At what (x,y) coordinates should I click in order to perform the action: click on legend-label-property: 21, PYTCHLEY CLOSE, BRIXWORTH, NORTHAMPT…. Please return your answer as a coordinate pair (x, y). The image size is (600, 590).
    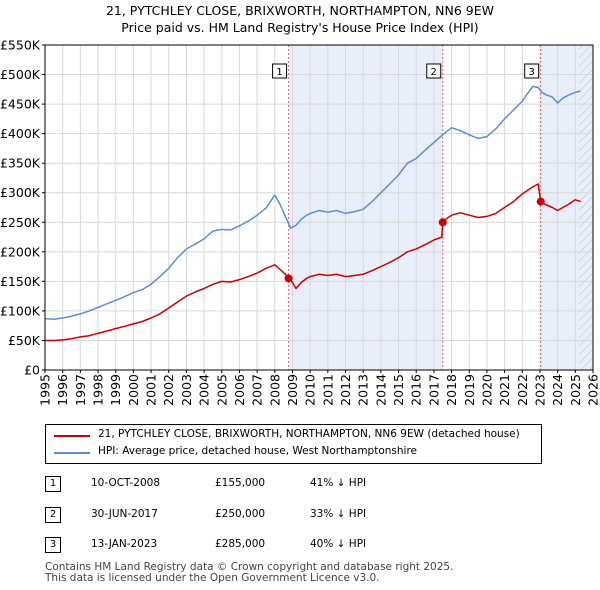
    Looking at the image, I should click on (309, 434).